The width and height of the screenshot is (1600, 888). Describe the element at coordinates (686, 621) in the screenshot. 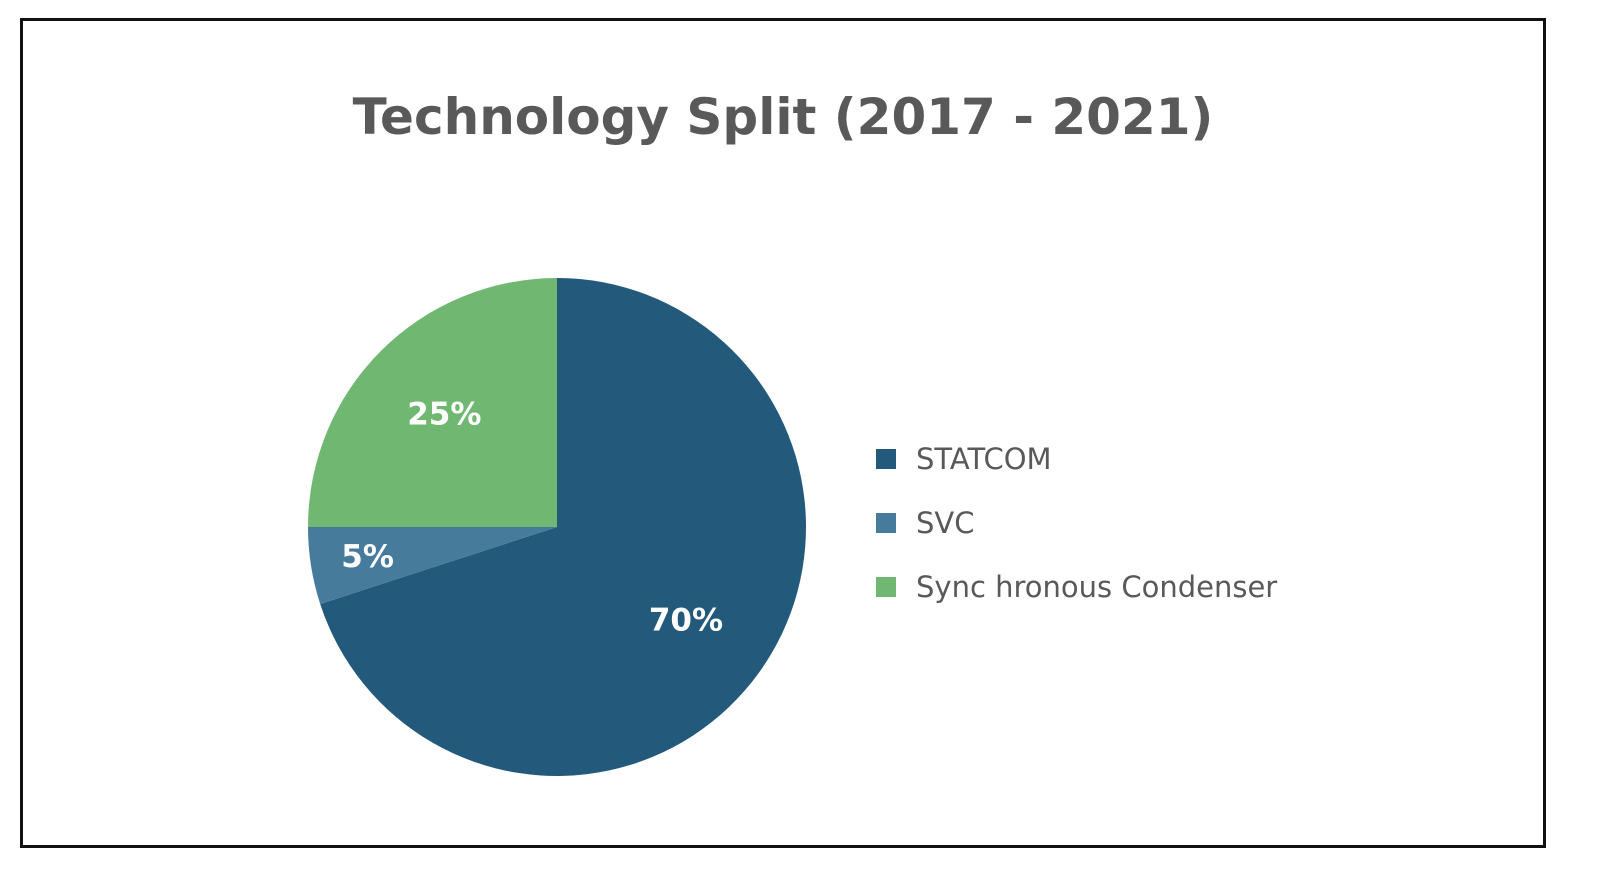

I see `slice-label-statcom: 70%` at that location.